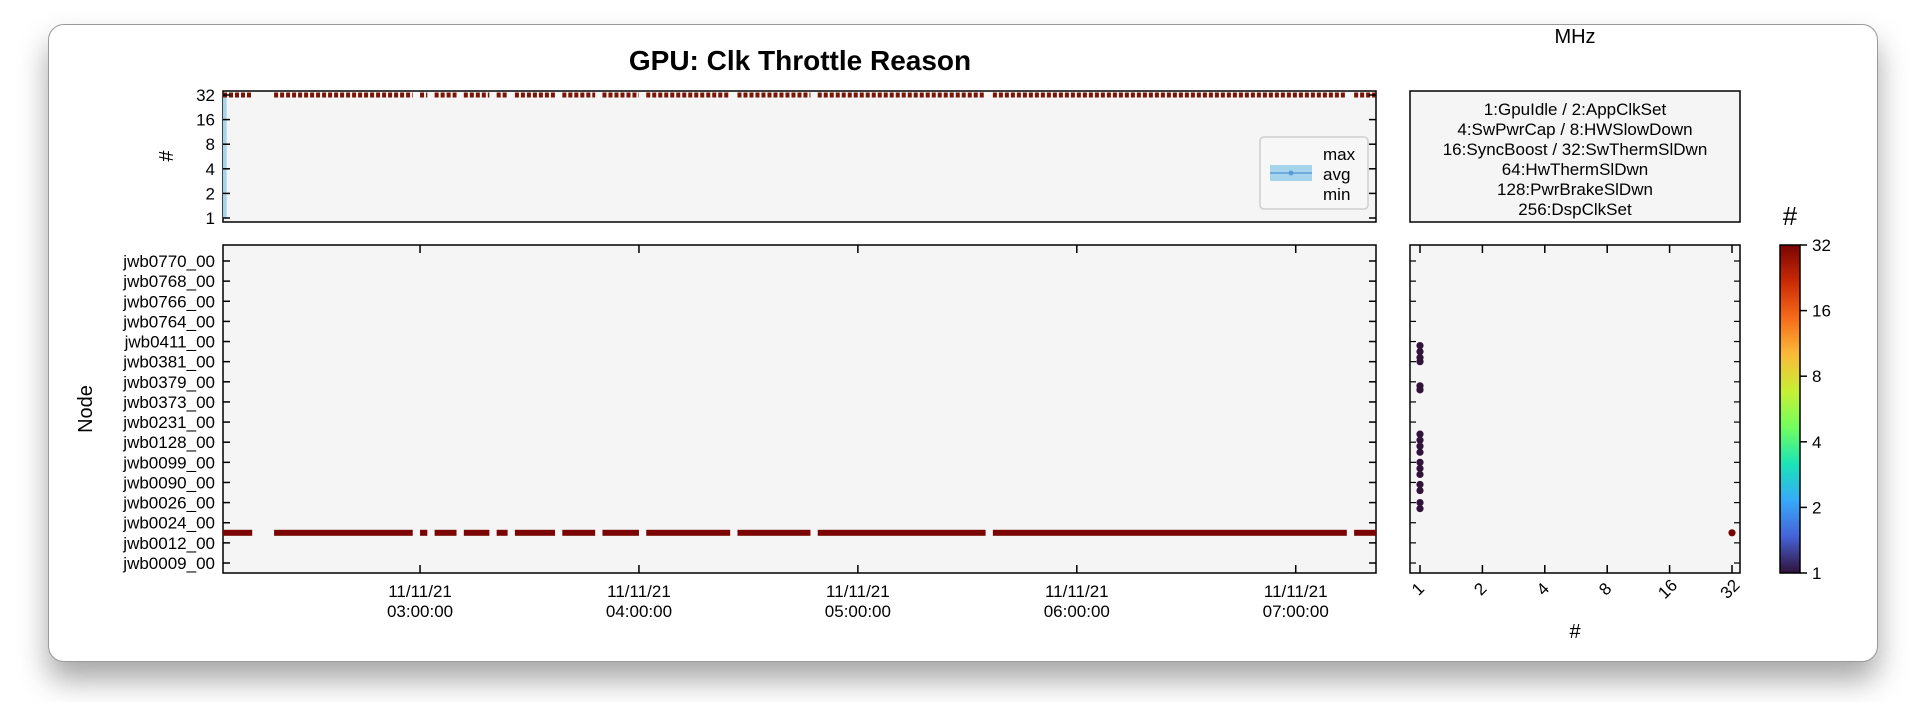  What do you see at coordinates (1821, 245) in the screenshot?
I see `colorbar-tick-label: 32` at bounding box center [1821, 245].